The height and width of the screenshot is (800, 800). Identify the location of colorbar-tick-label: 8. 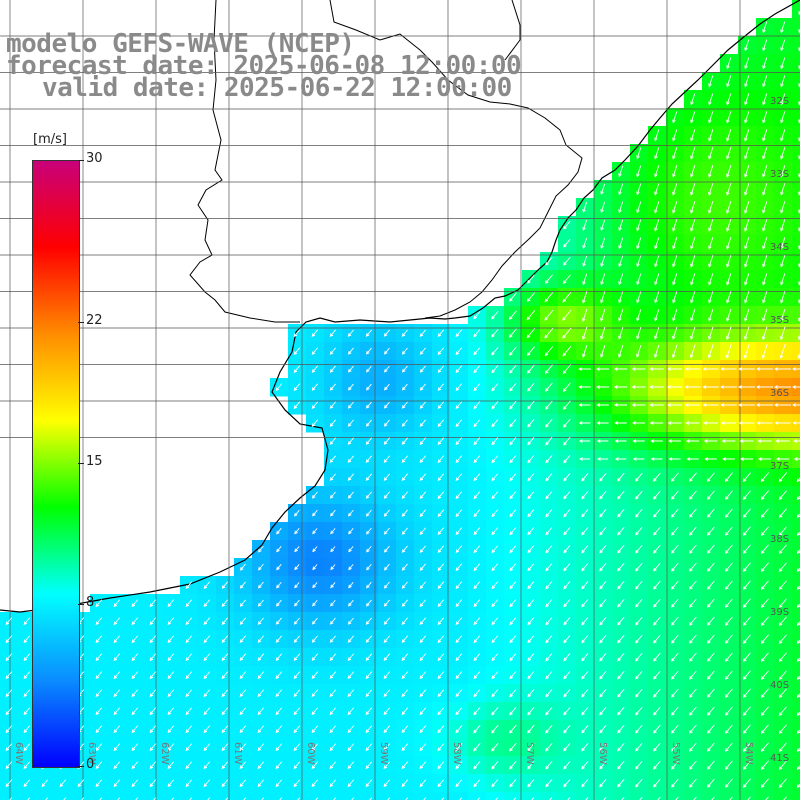
(90, 603).